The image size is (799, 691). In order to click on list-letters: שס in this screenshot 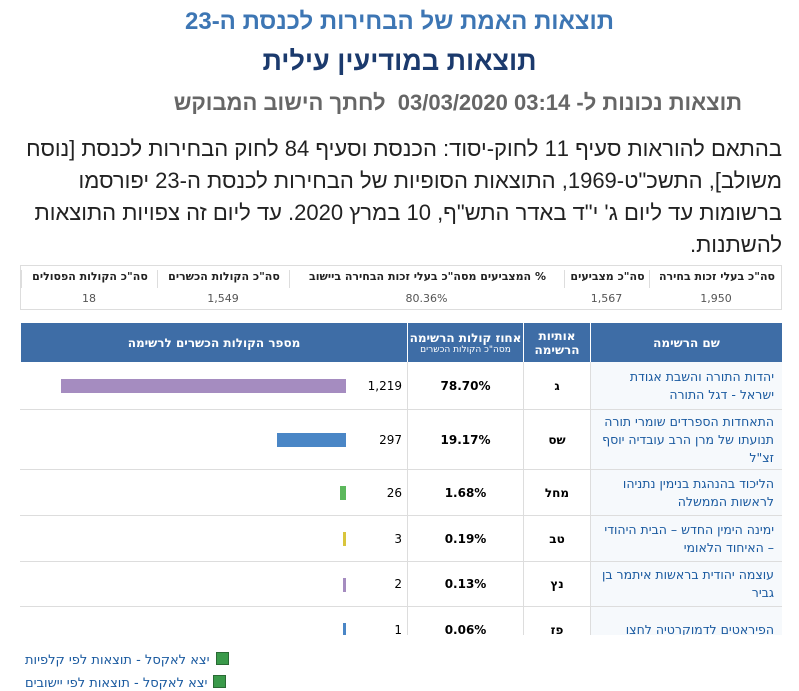, I will do `click(556, 440)`.